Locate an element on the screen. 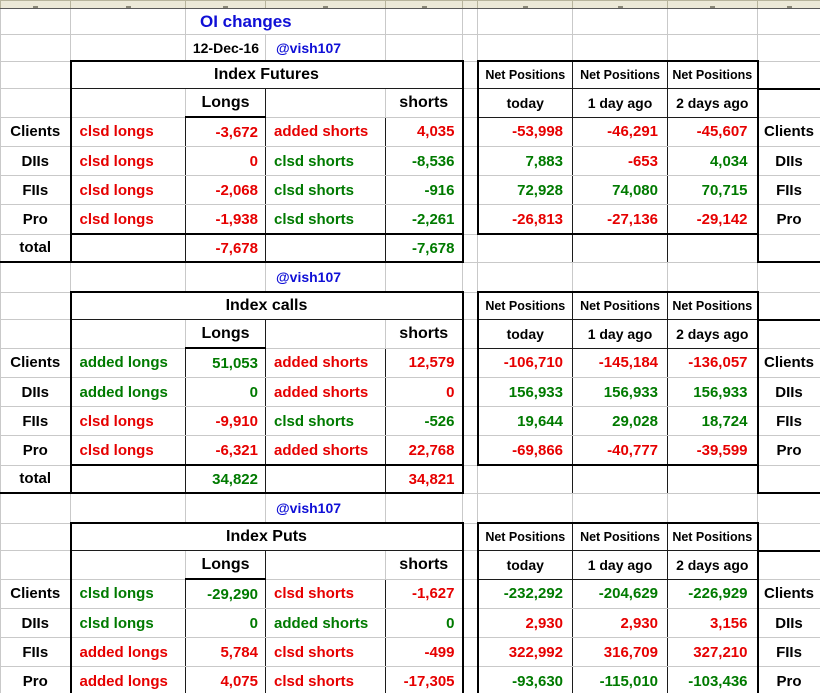 This screenshot has width=820, height=693. net-value-today: -232,292 is located at coordinates (524, 593).